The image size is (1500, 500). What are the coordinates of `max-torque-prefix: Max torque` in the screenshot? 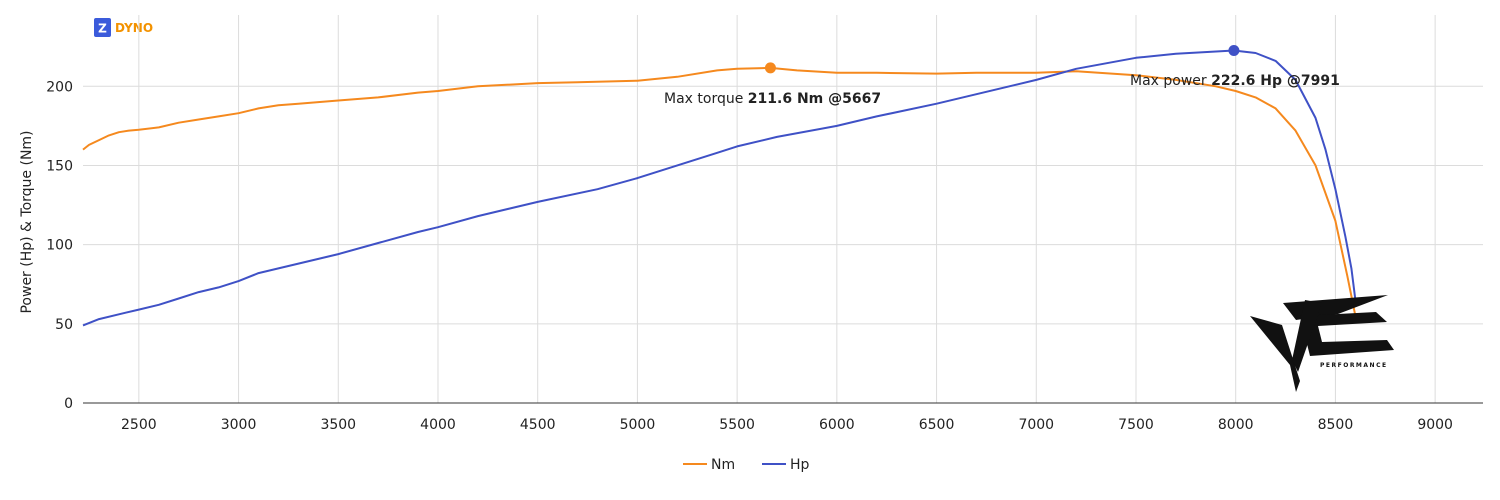 It's located at (706, 99).